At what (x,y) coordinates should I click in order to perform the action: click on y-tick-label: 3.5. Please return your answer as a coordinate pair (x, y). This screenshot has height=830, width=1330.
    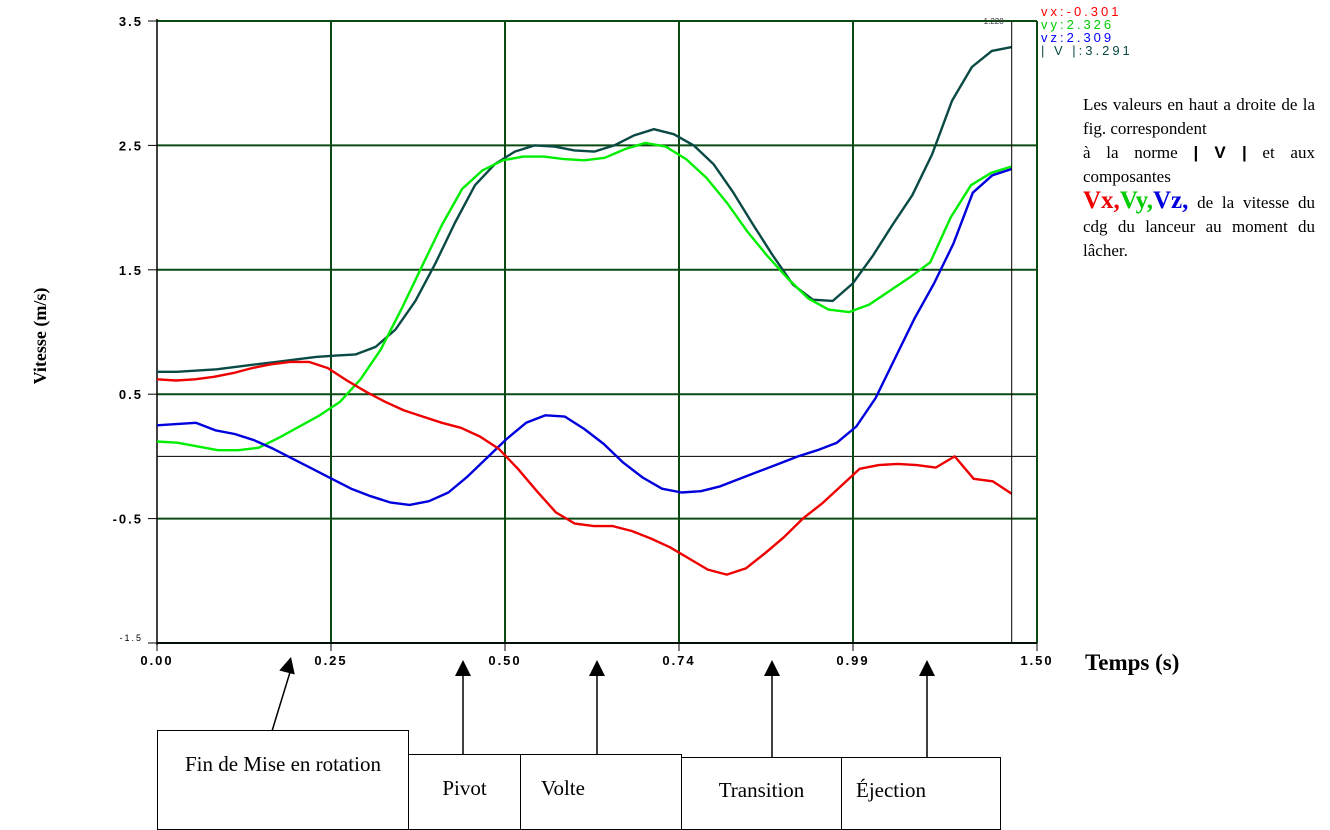
    Looking at the image, I should click on (131, 21).